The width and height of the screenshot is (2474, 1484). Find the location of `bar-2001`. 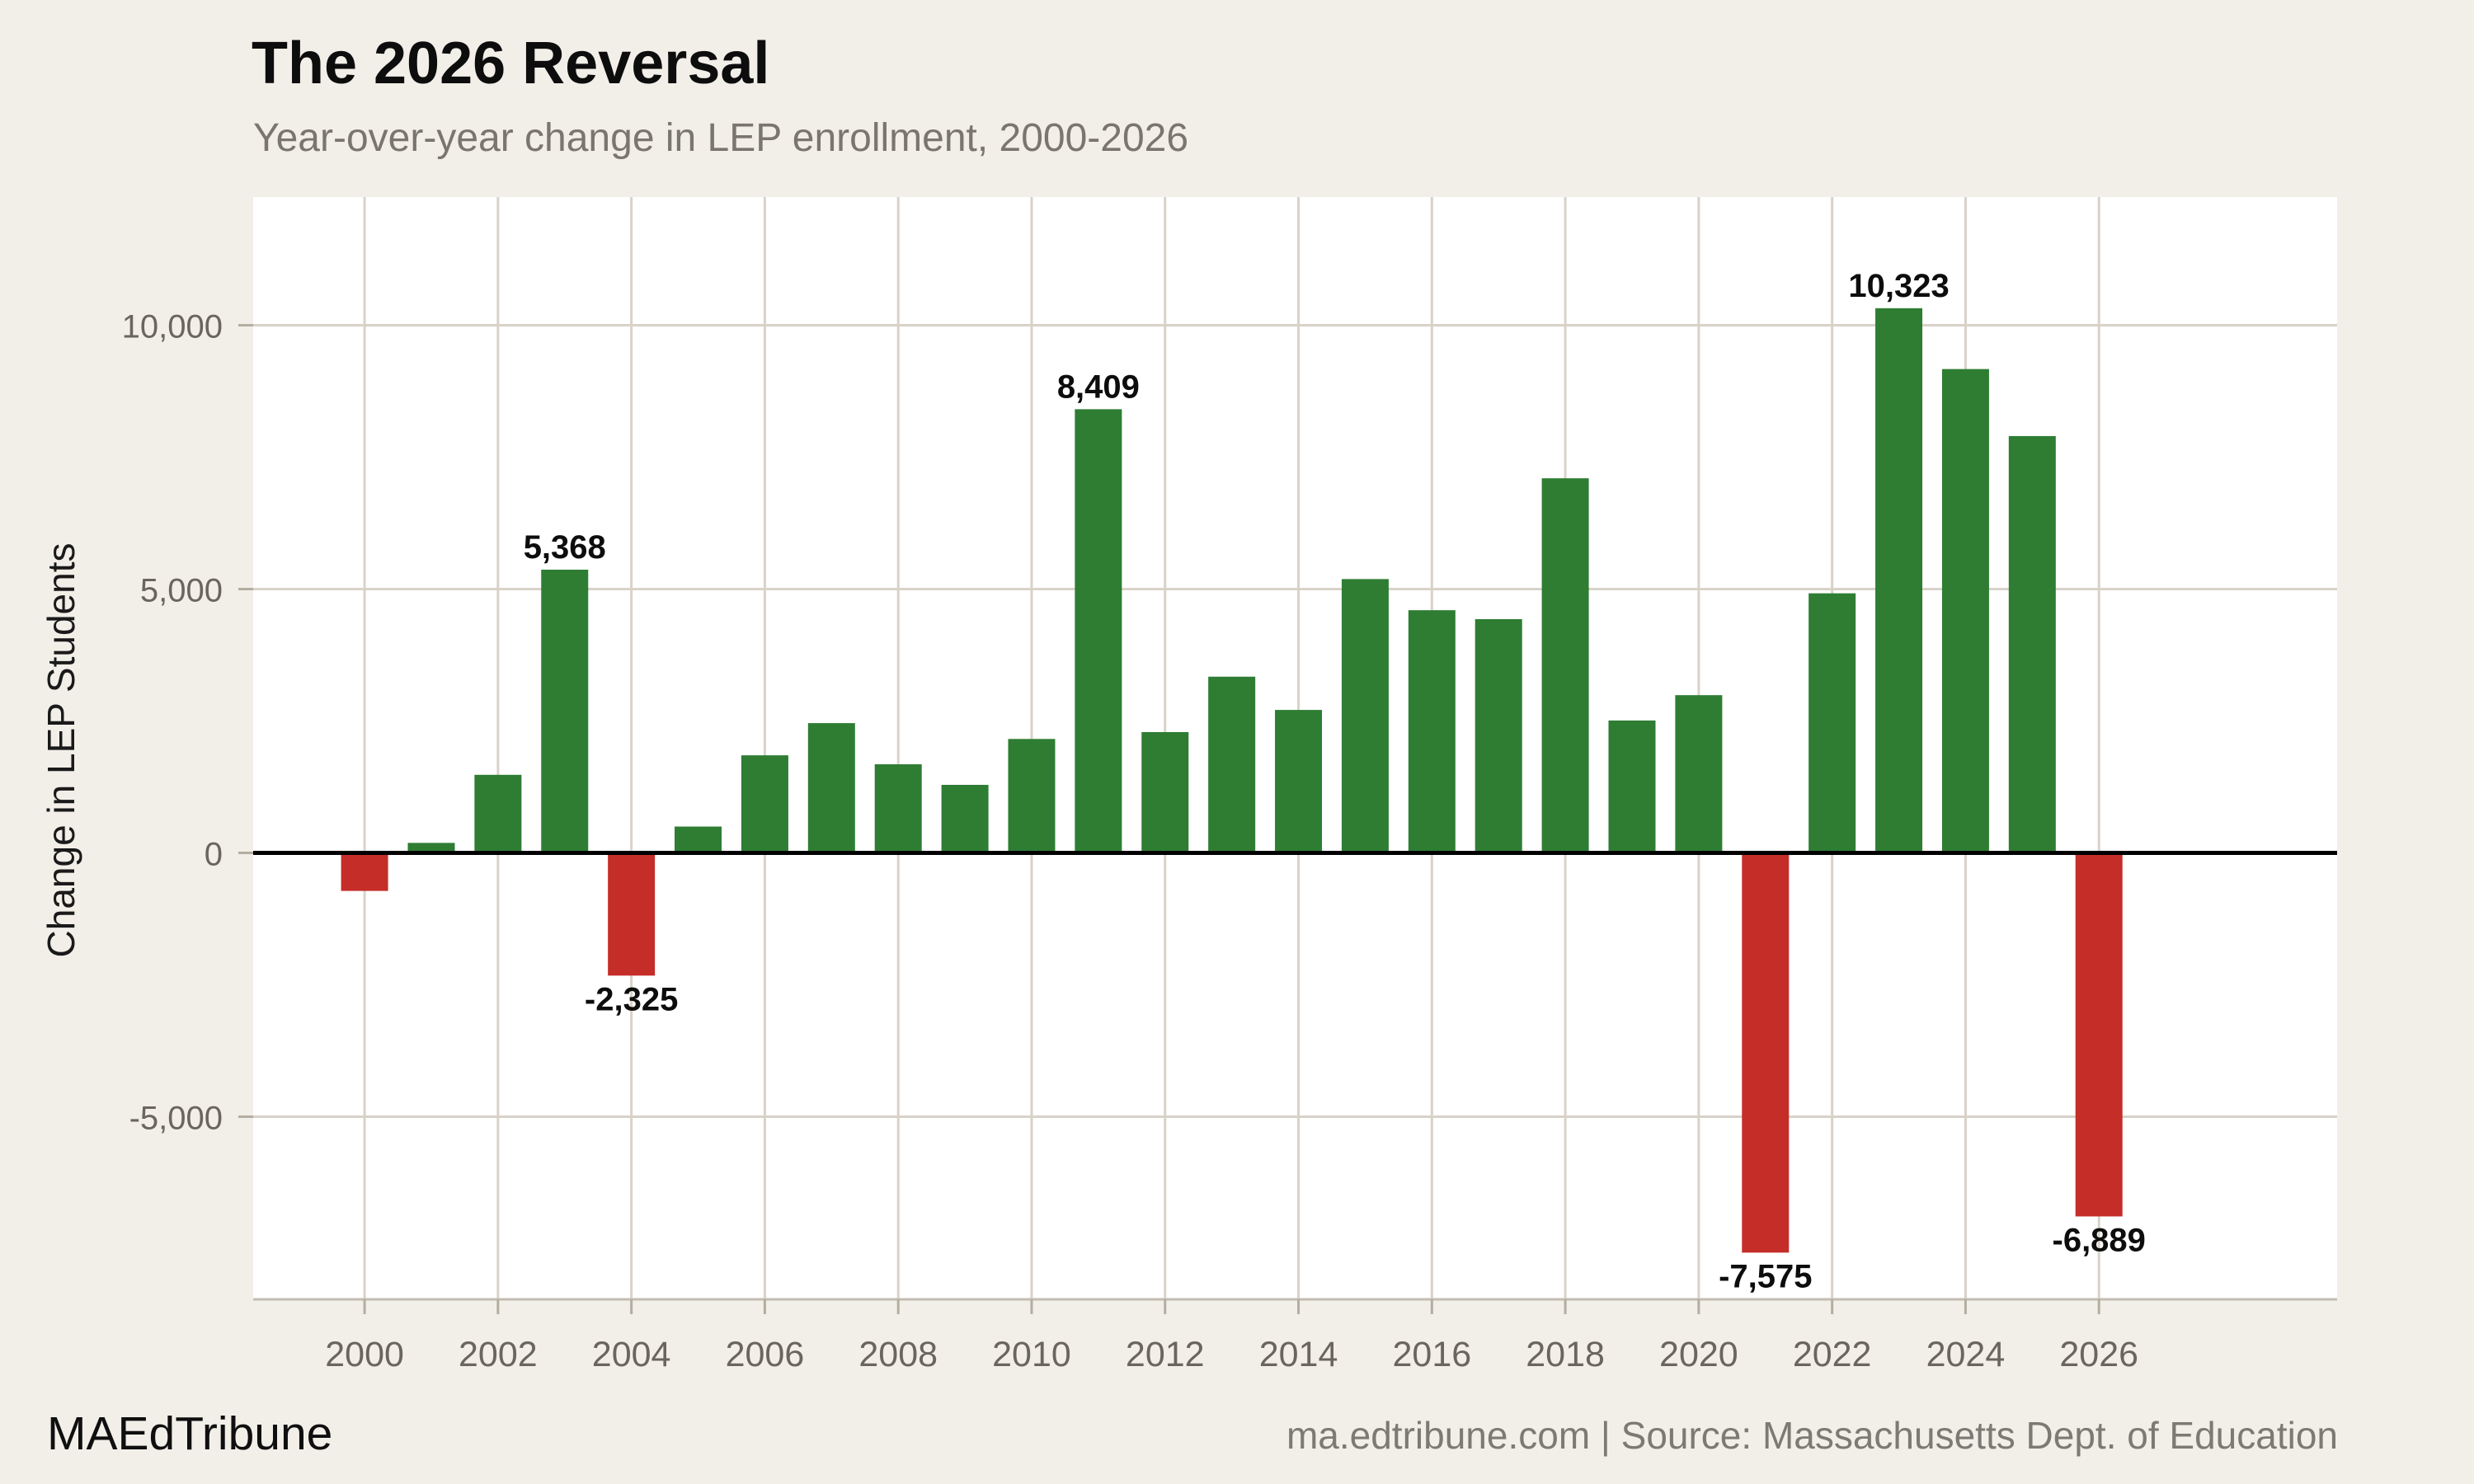

bar-2001 is located at coordinates (431, 848).